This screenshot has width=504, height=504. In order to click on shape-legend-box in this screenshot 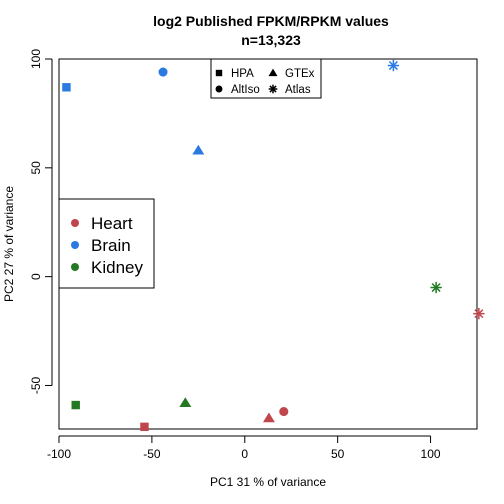, I will do `click(266, 78)`.